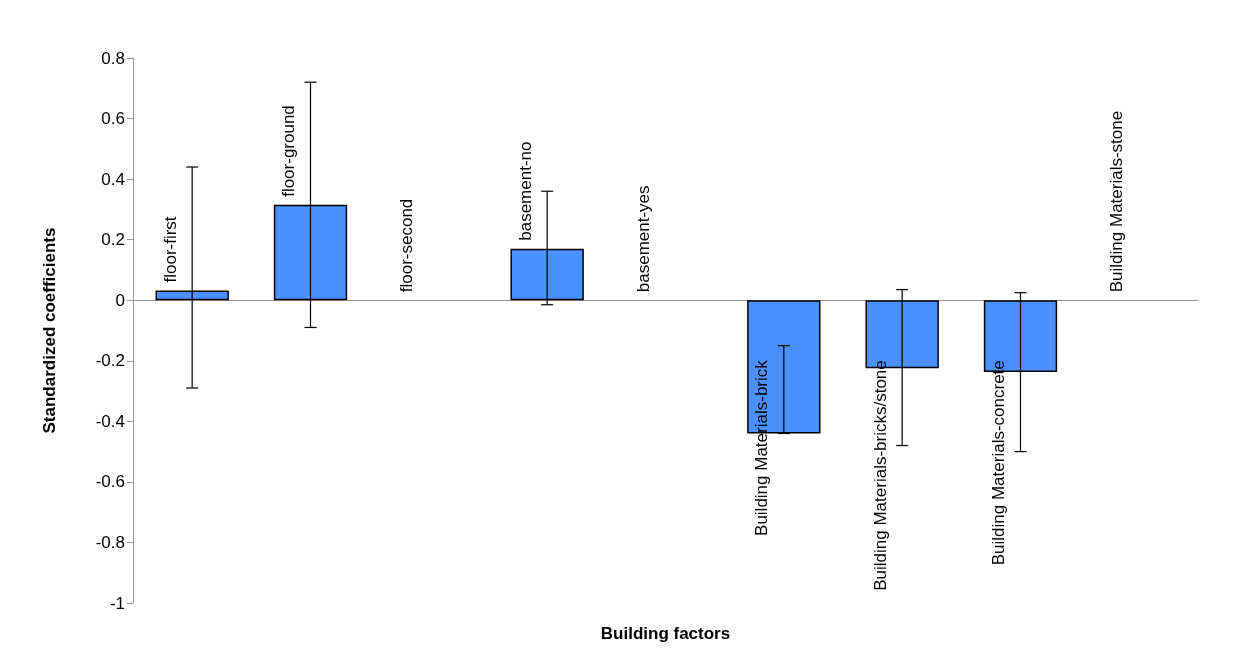 This screenshot has height=657, width=1238. Describe the element at coordinates (762, 447) in the screenshot. I see `x-tick-label: Building Materials-brick` at that location.